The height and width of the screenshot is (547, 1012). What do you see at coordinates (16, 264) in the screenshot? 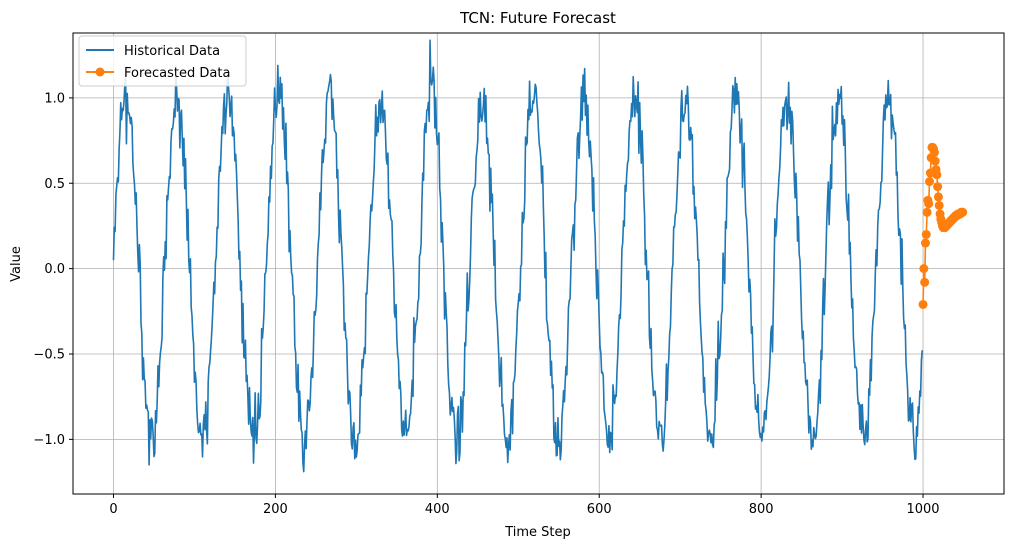
I see `y-axis-label: Value` at bounding box center [16, 264].